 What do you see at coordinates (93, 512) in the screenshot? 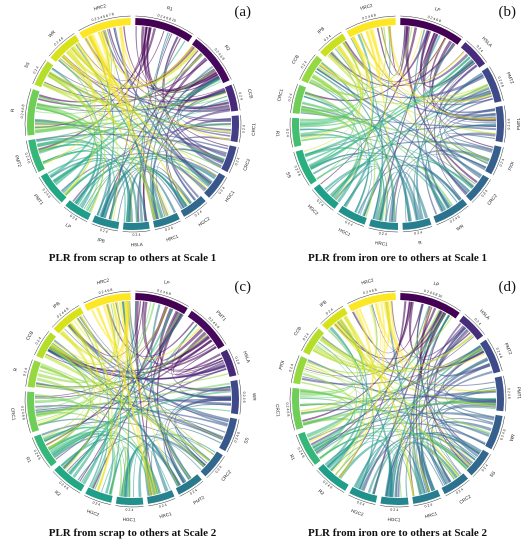
I see `segment-label: HGC2` at bounding box center [93, 512].